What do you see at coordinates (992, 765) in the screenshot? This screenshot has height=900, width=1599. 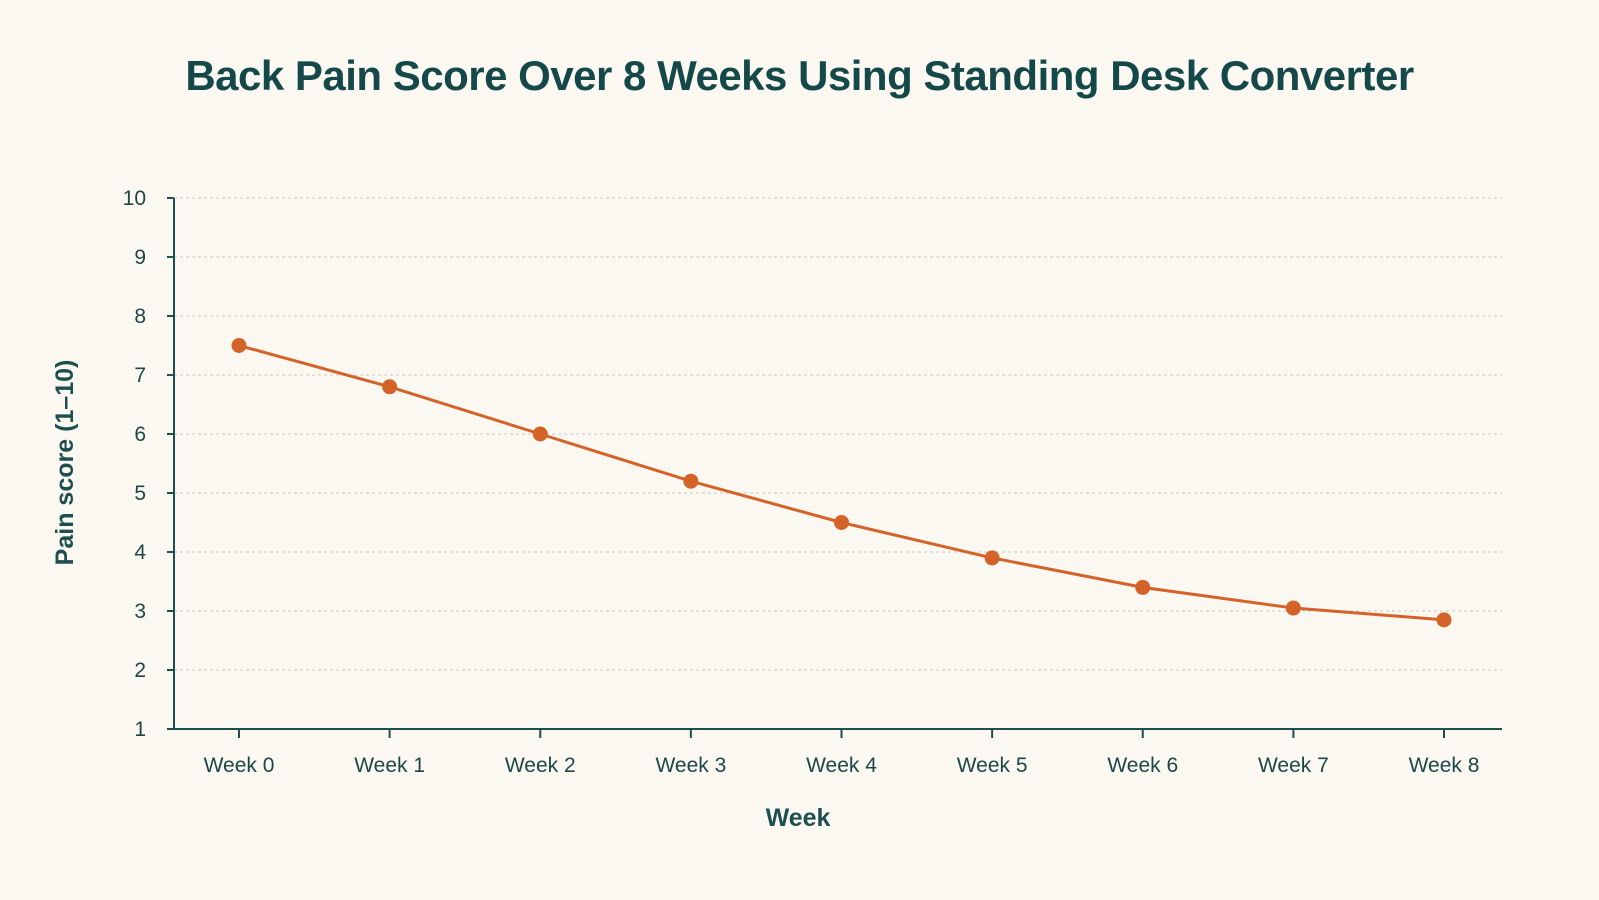 I see `x-tick-label: Week 5` at bounding box center [992, 765].